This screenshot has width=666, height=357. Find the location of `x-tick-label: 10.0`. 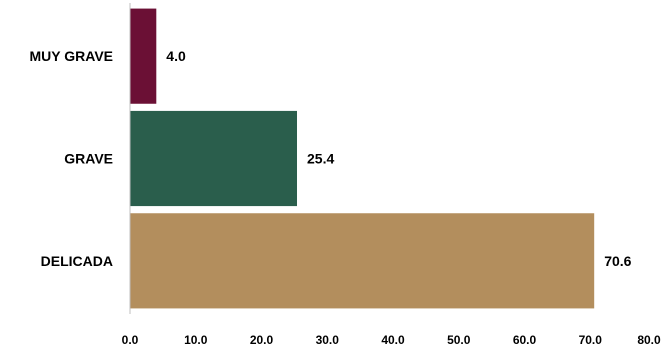

x-tick-label: 10.0 is located at coordinates (196, 340).